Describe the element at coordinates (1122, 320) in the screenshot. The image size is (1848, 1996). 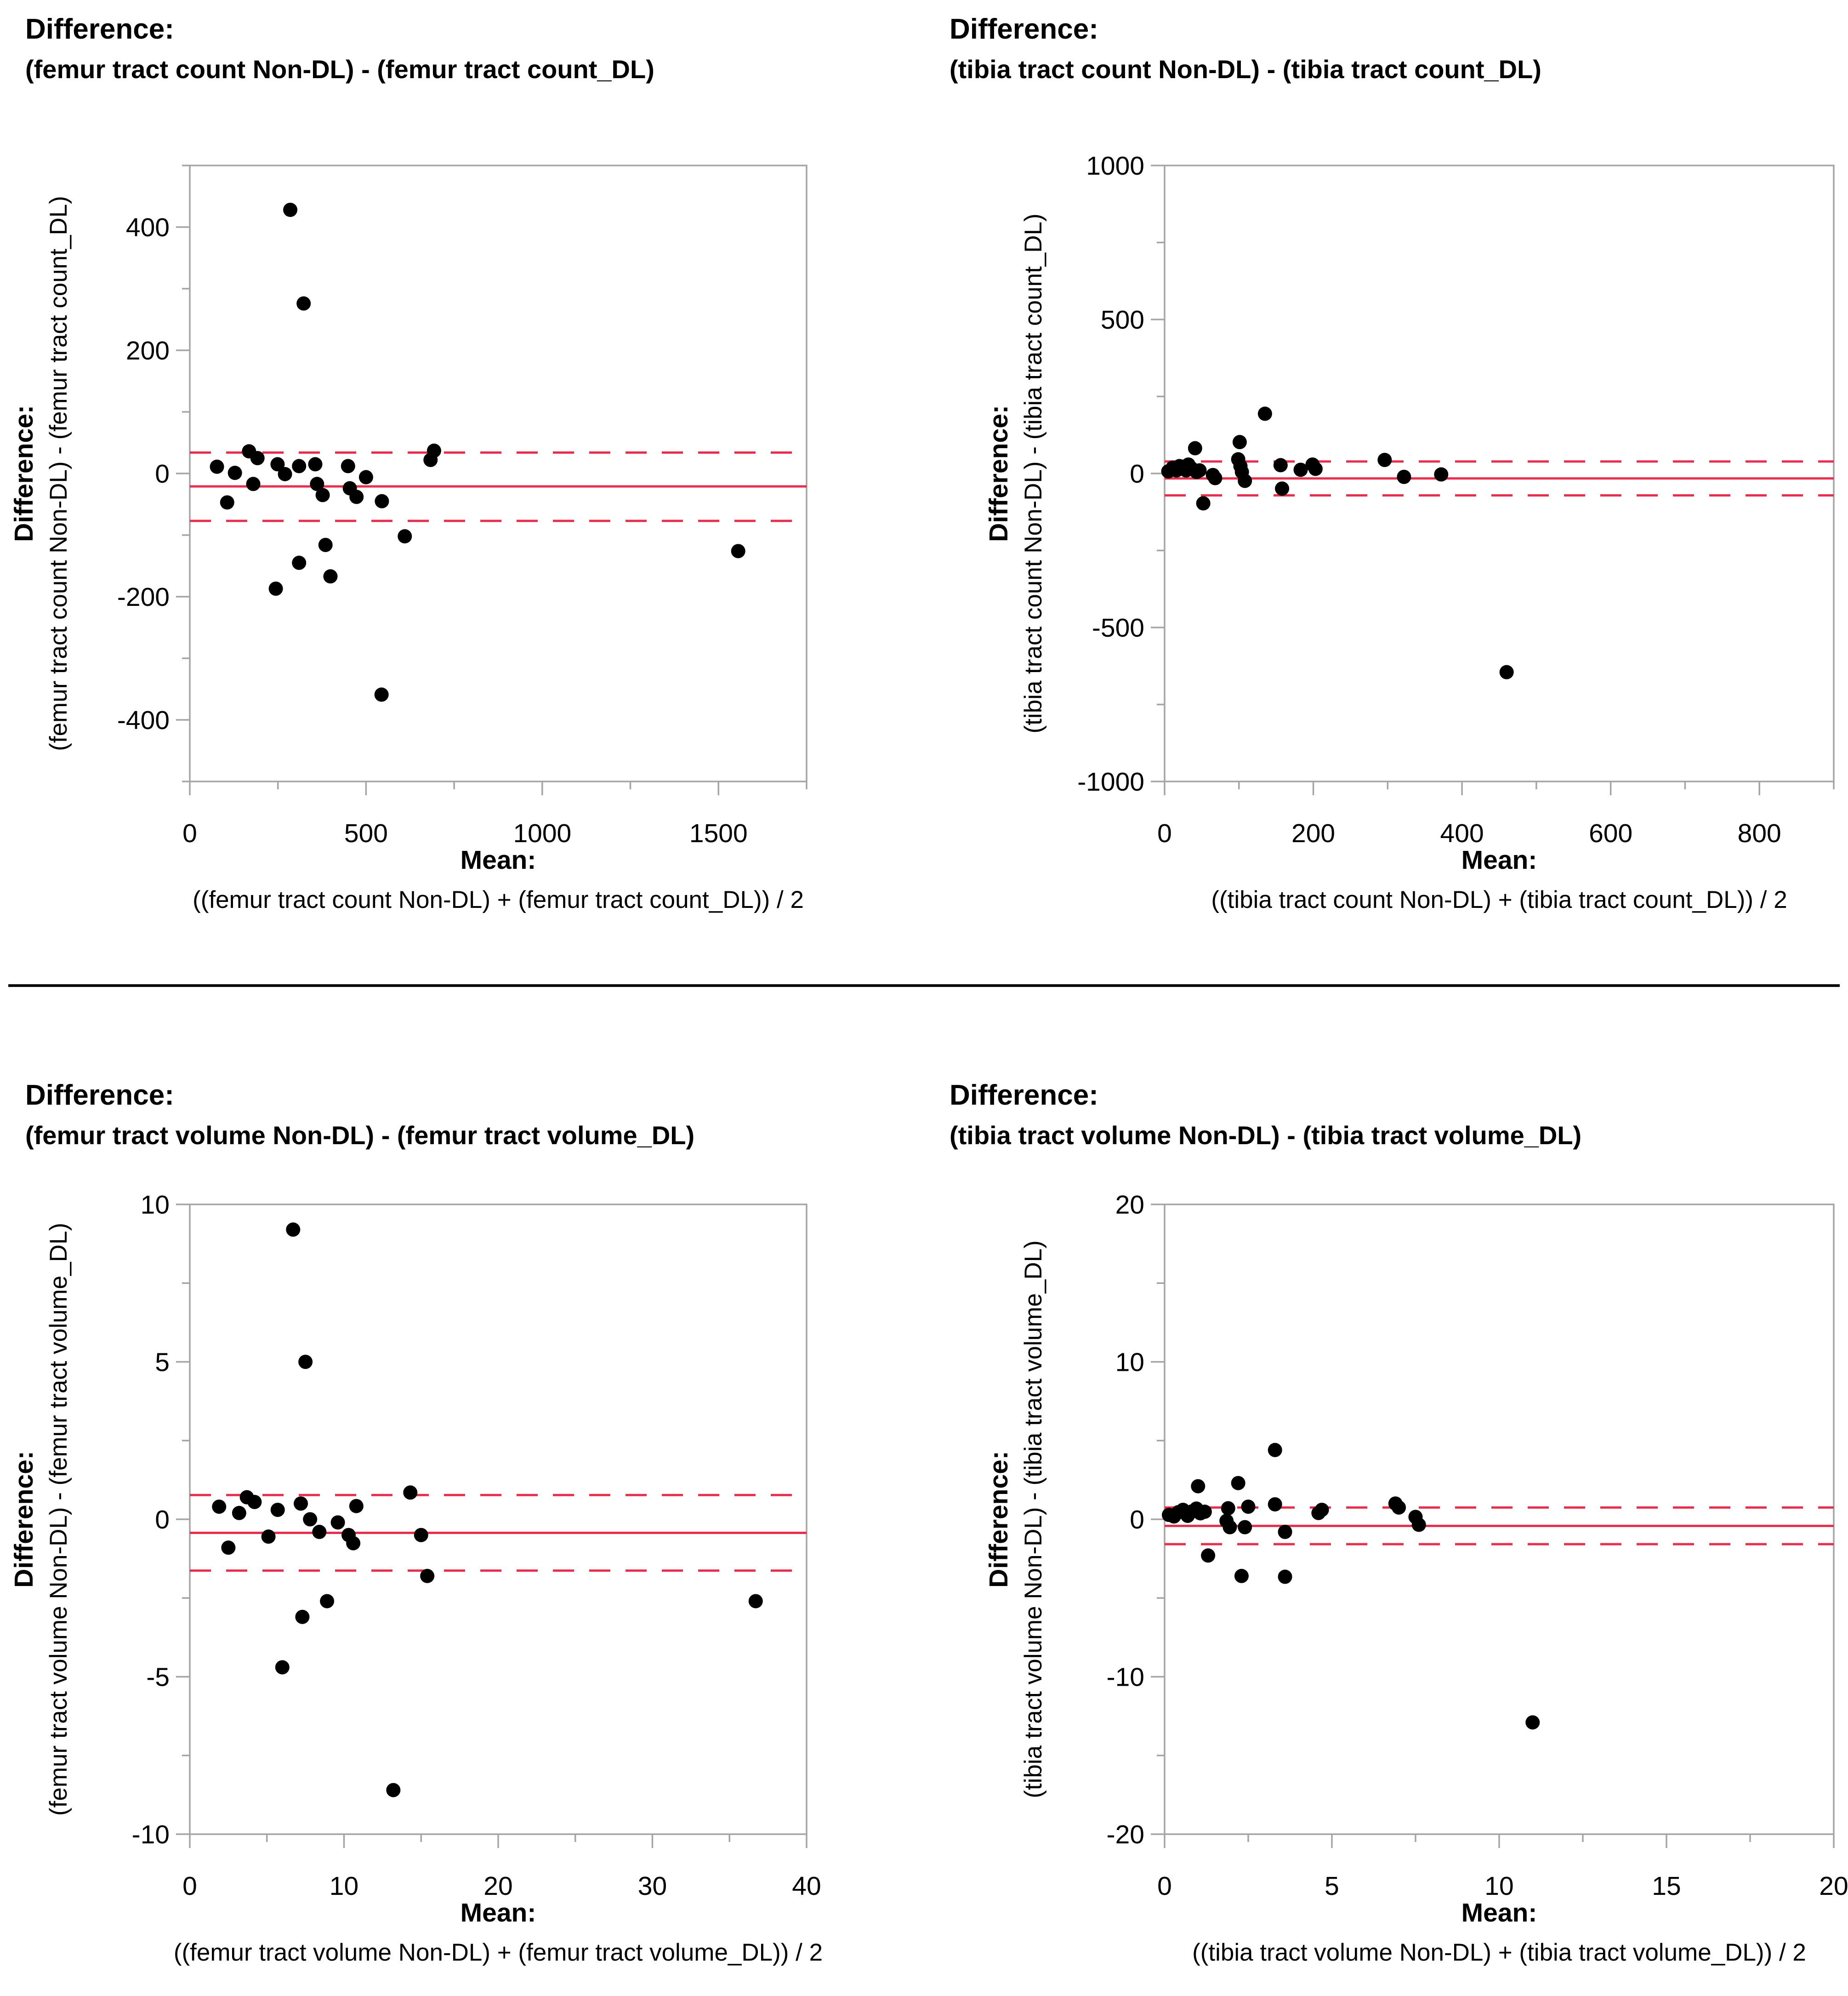
I see `y-tick-label: 500` at that location.